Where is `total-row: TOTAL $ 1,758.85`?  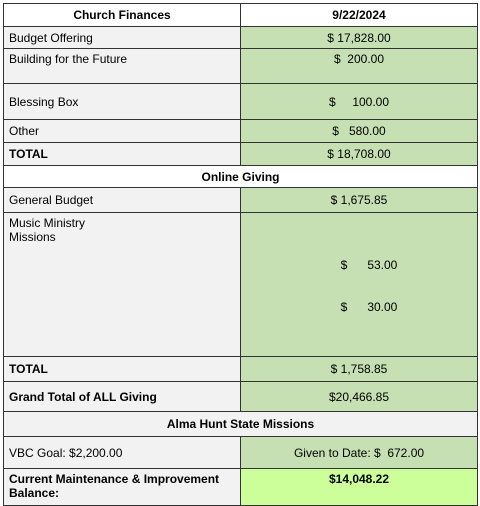
total-row: TOTAL $ 1,758.85 is located at coordinates (240, 369).